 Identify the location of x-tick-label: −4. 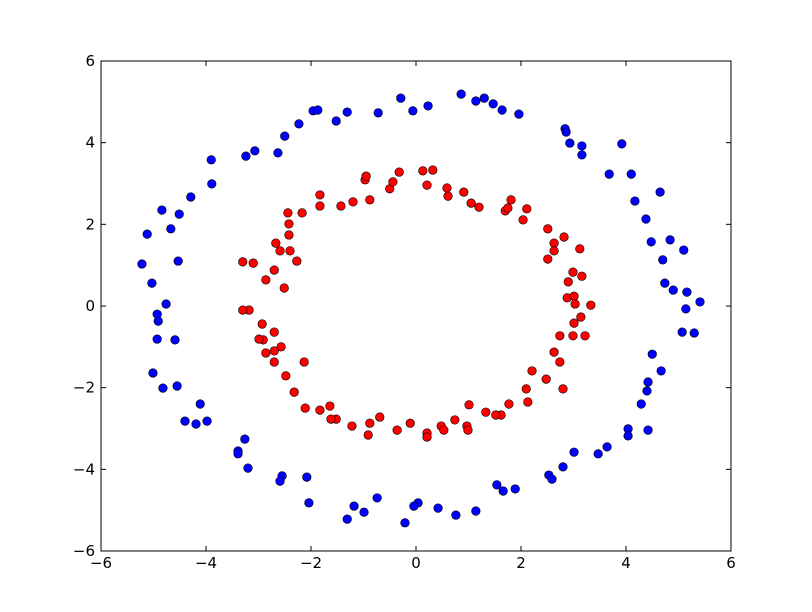
(206, 563).